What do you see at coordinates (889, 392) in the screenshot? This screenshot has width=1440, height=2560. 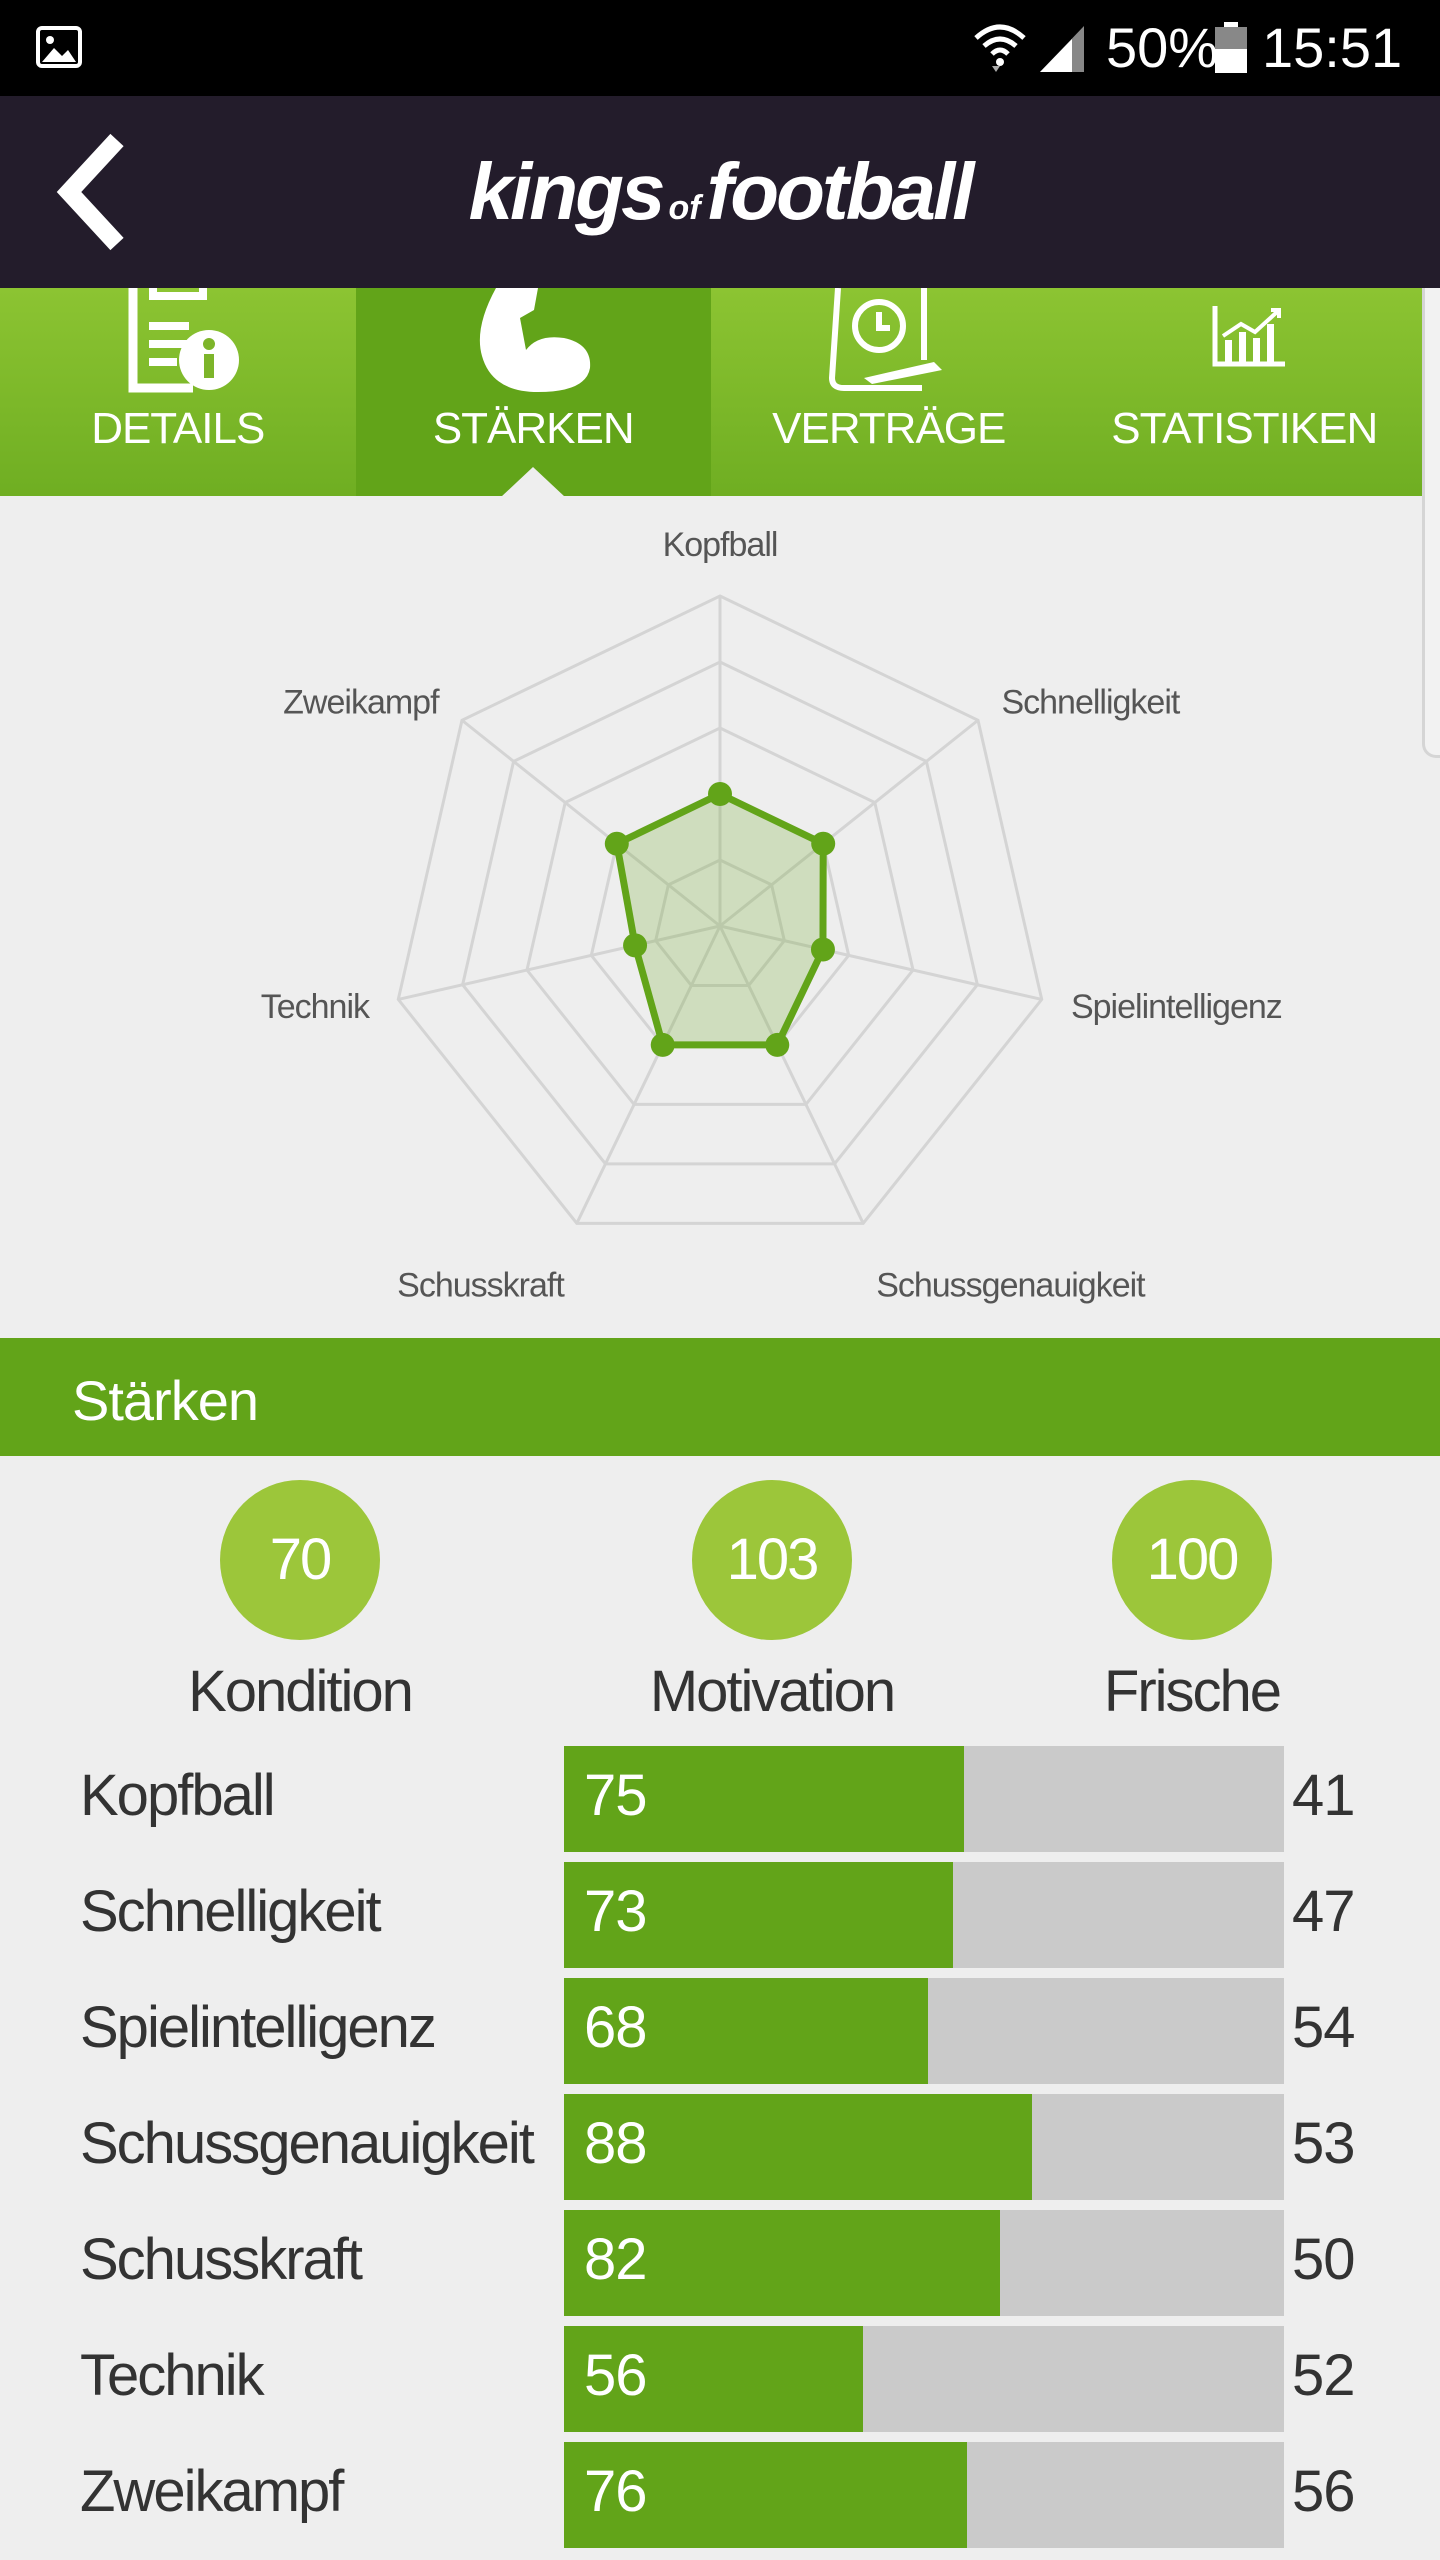 I see `tab-vertraege: VERTRÄGE` at bounding box center [889, 392].